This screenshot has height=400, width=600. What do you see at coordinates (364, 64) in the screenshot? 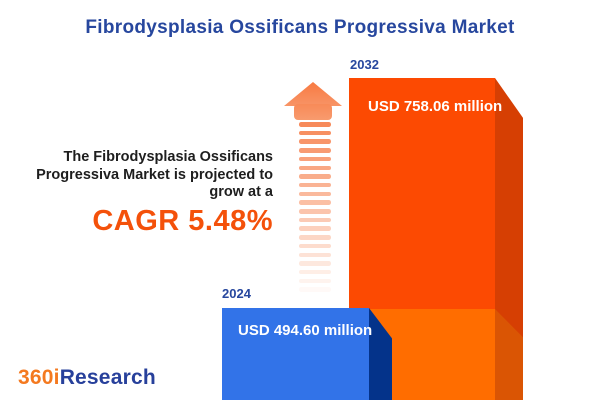
I see `bar-2032-year-label: 2032` at bounding box center [364, 64].